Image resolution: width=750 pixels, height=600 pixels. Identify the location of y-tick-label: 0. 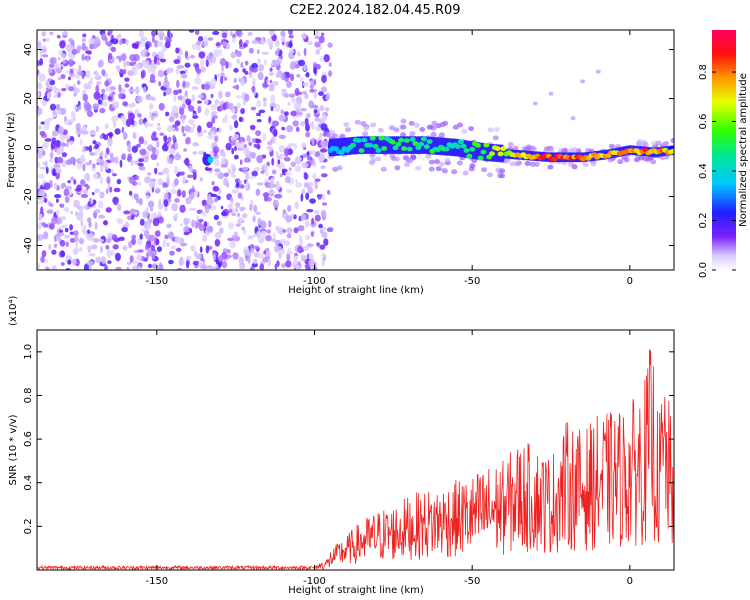
(28, 147).